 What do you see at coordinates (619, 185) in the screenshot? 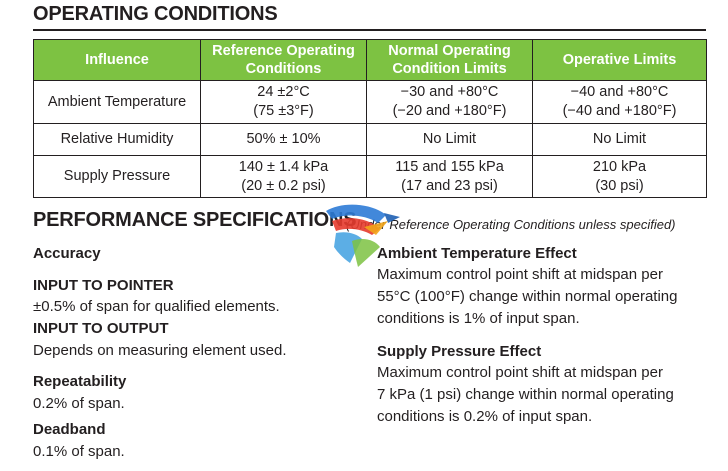
I see `cell-line: (30 psi)` at bounding box center [619, 185].